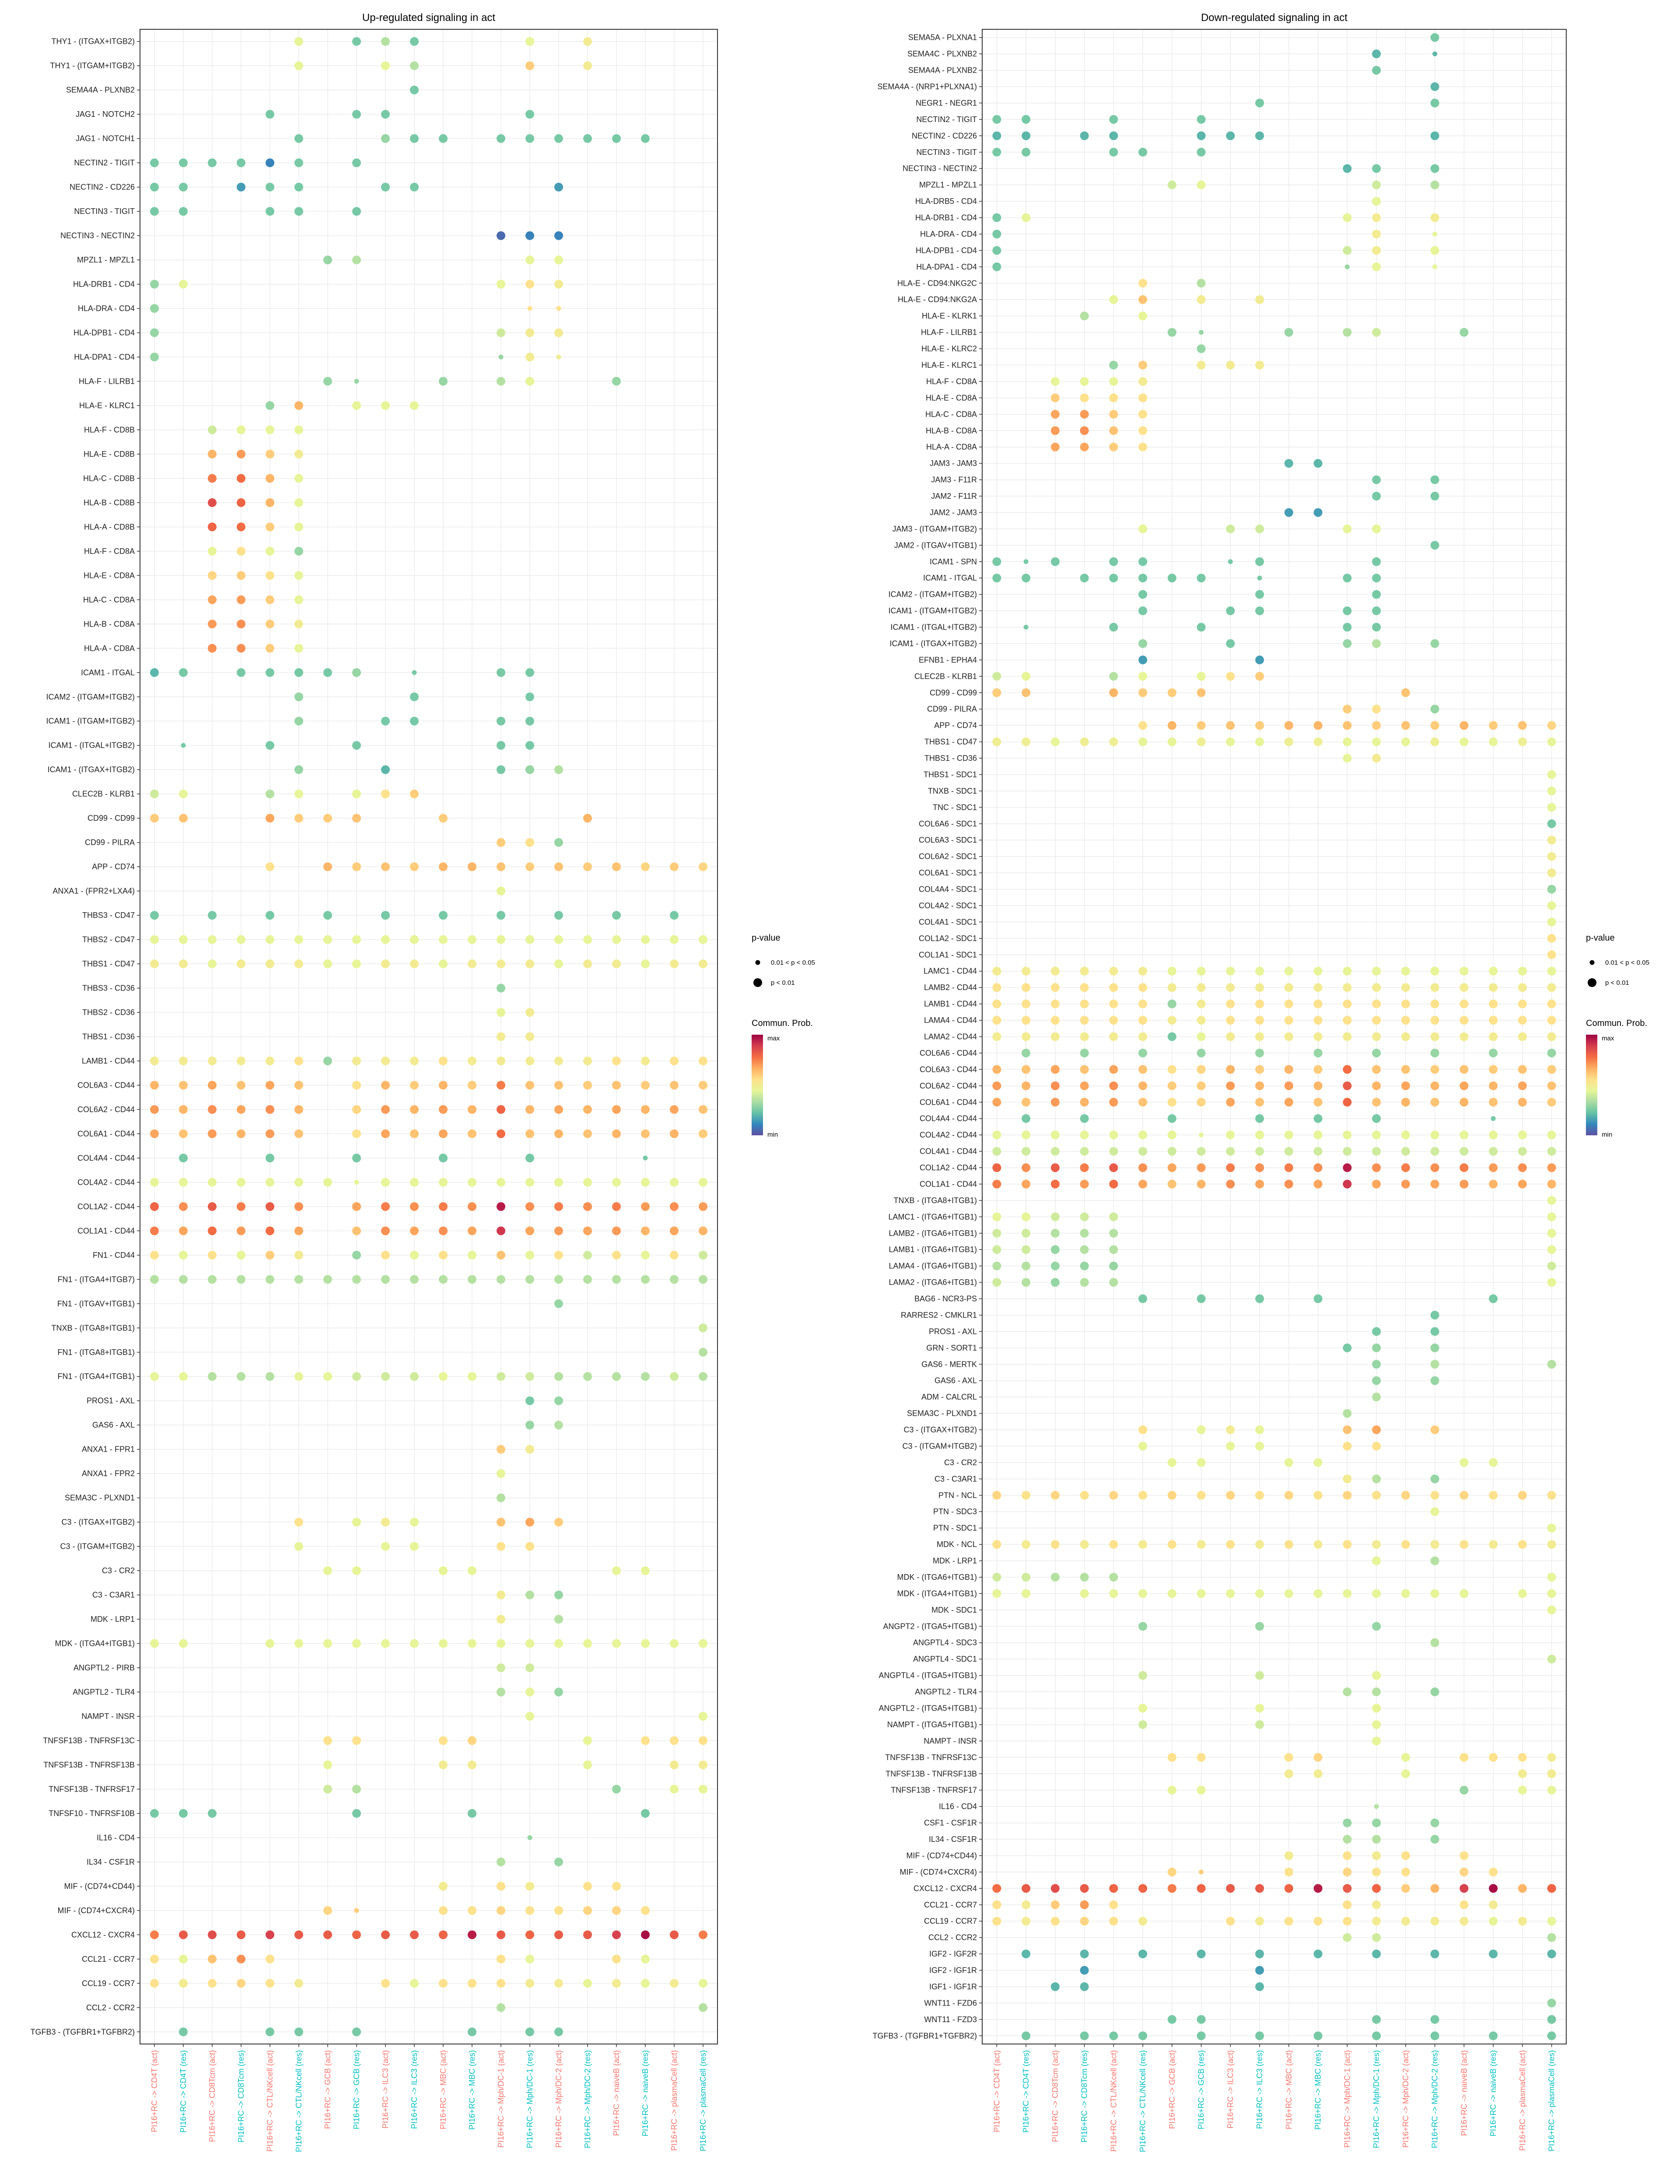 The image size is (1680, 2184). I want to click on y-tick-label: NECTIN2 - CD226, so click(944, 135).